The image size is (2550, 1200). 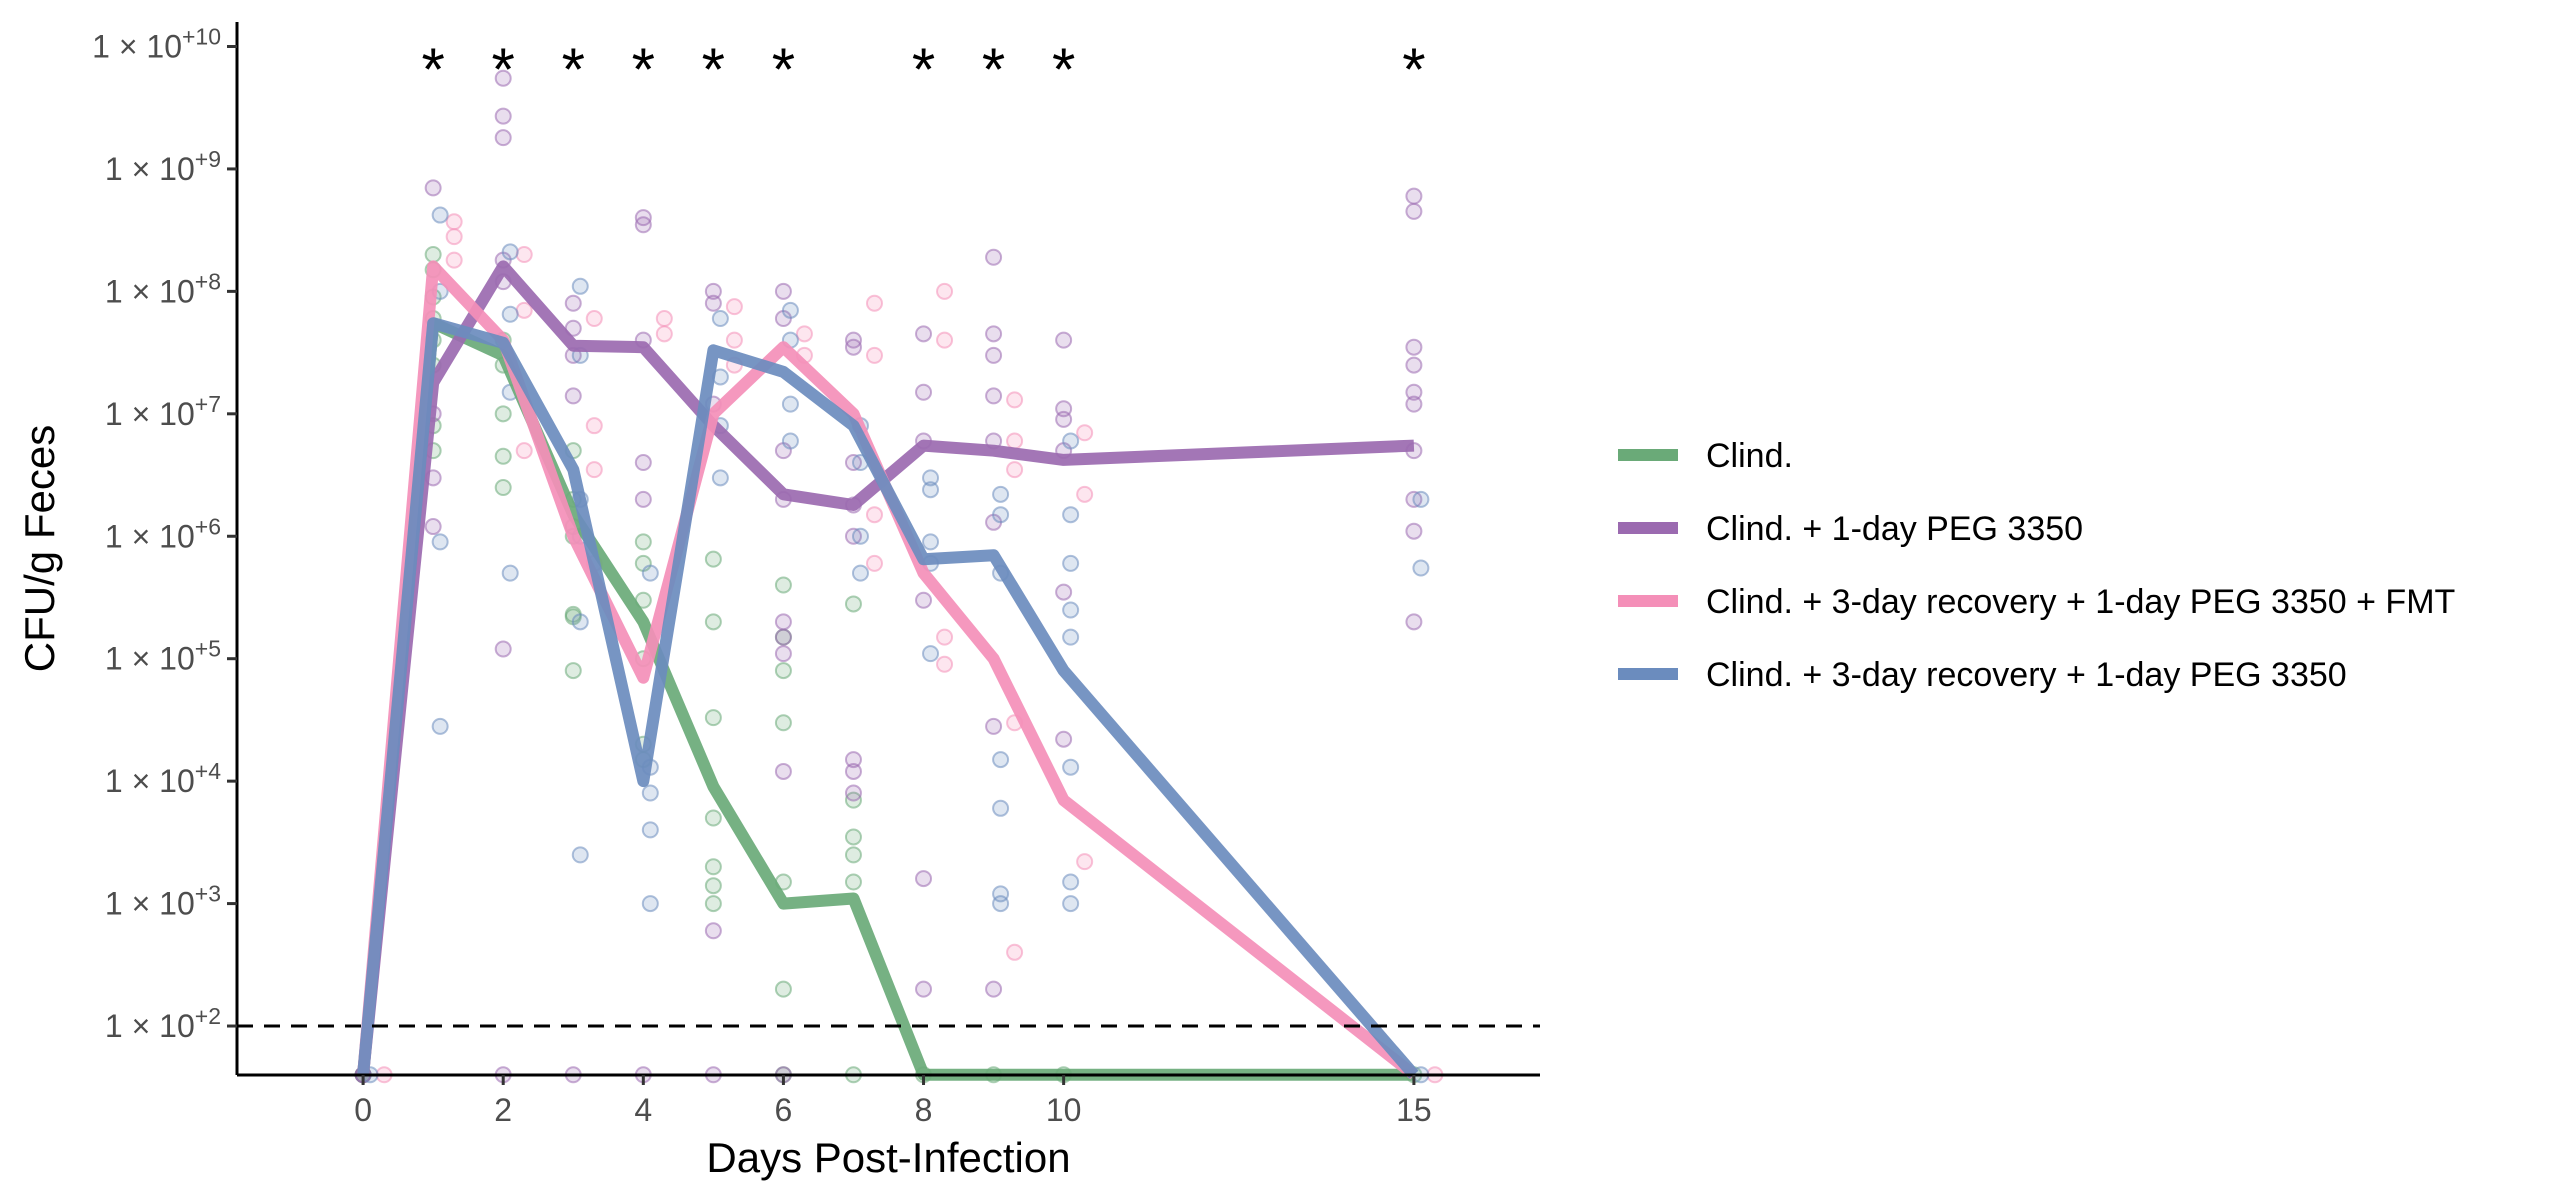 I want to click on x-tick-label: 10, so click(x=1064, y=1110).